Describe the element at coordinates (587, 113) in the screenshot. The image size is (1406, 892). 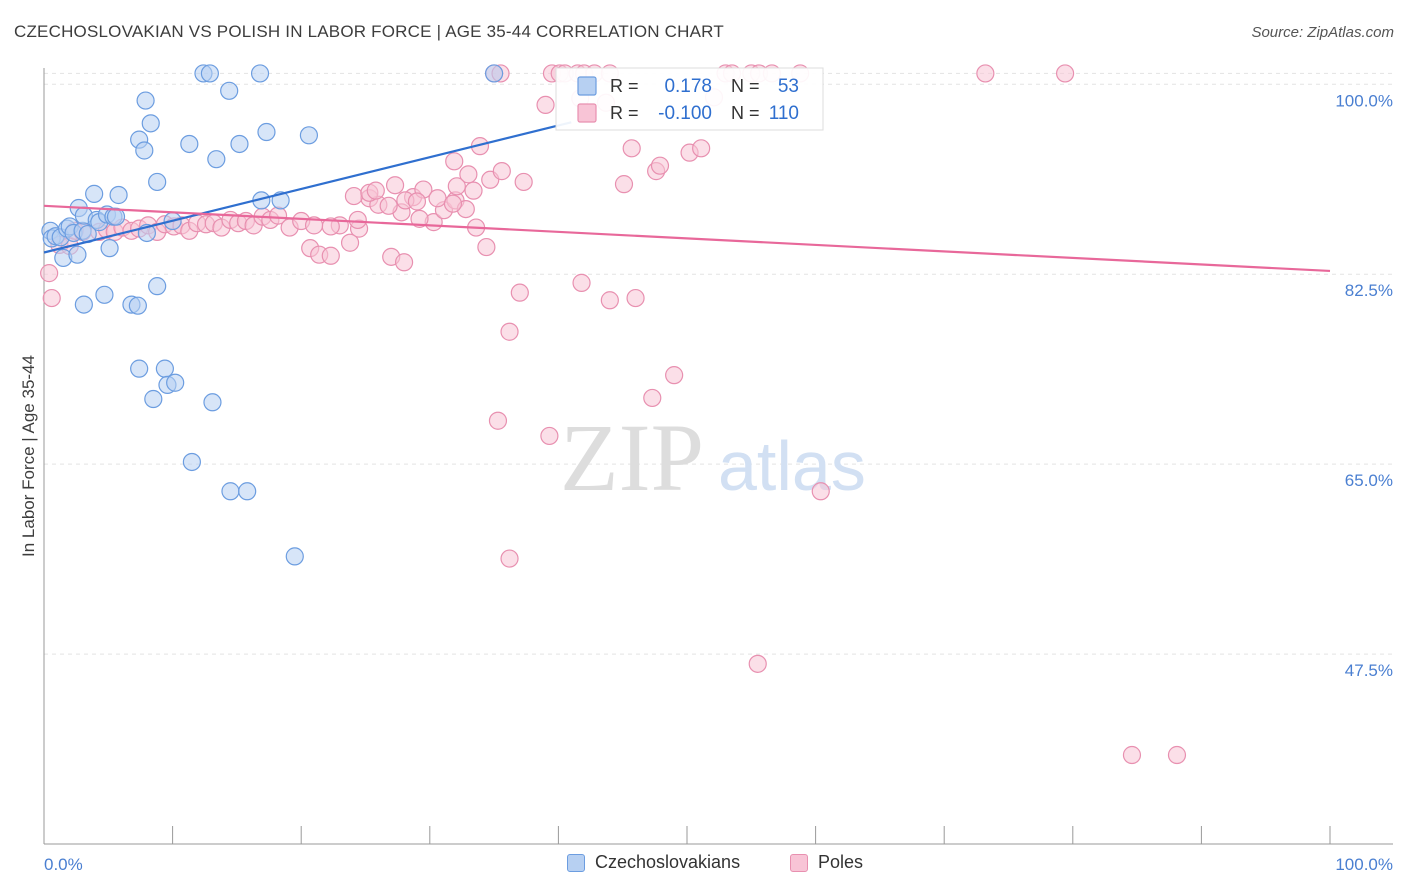
I see `stats-swatch` at that location.